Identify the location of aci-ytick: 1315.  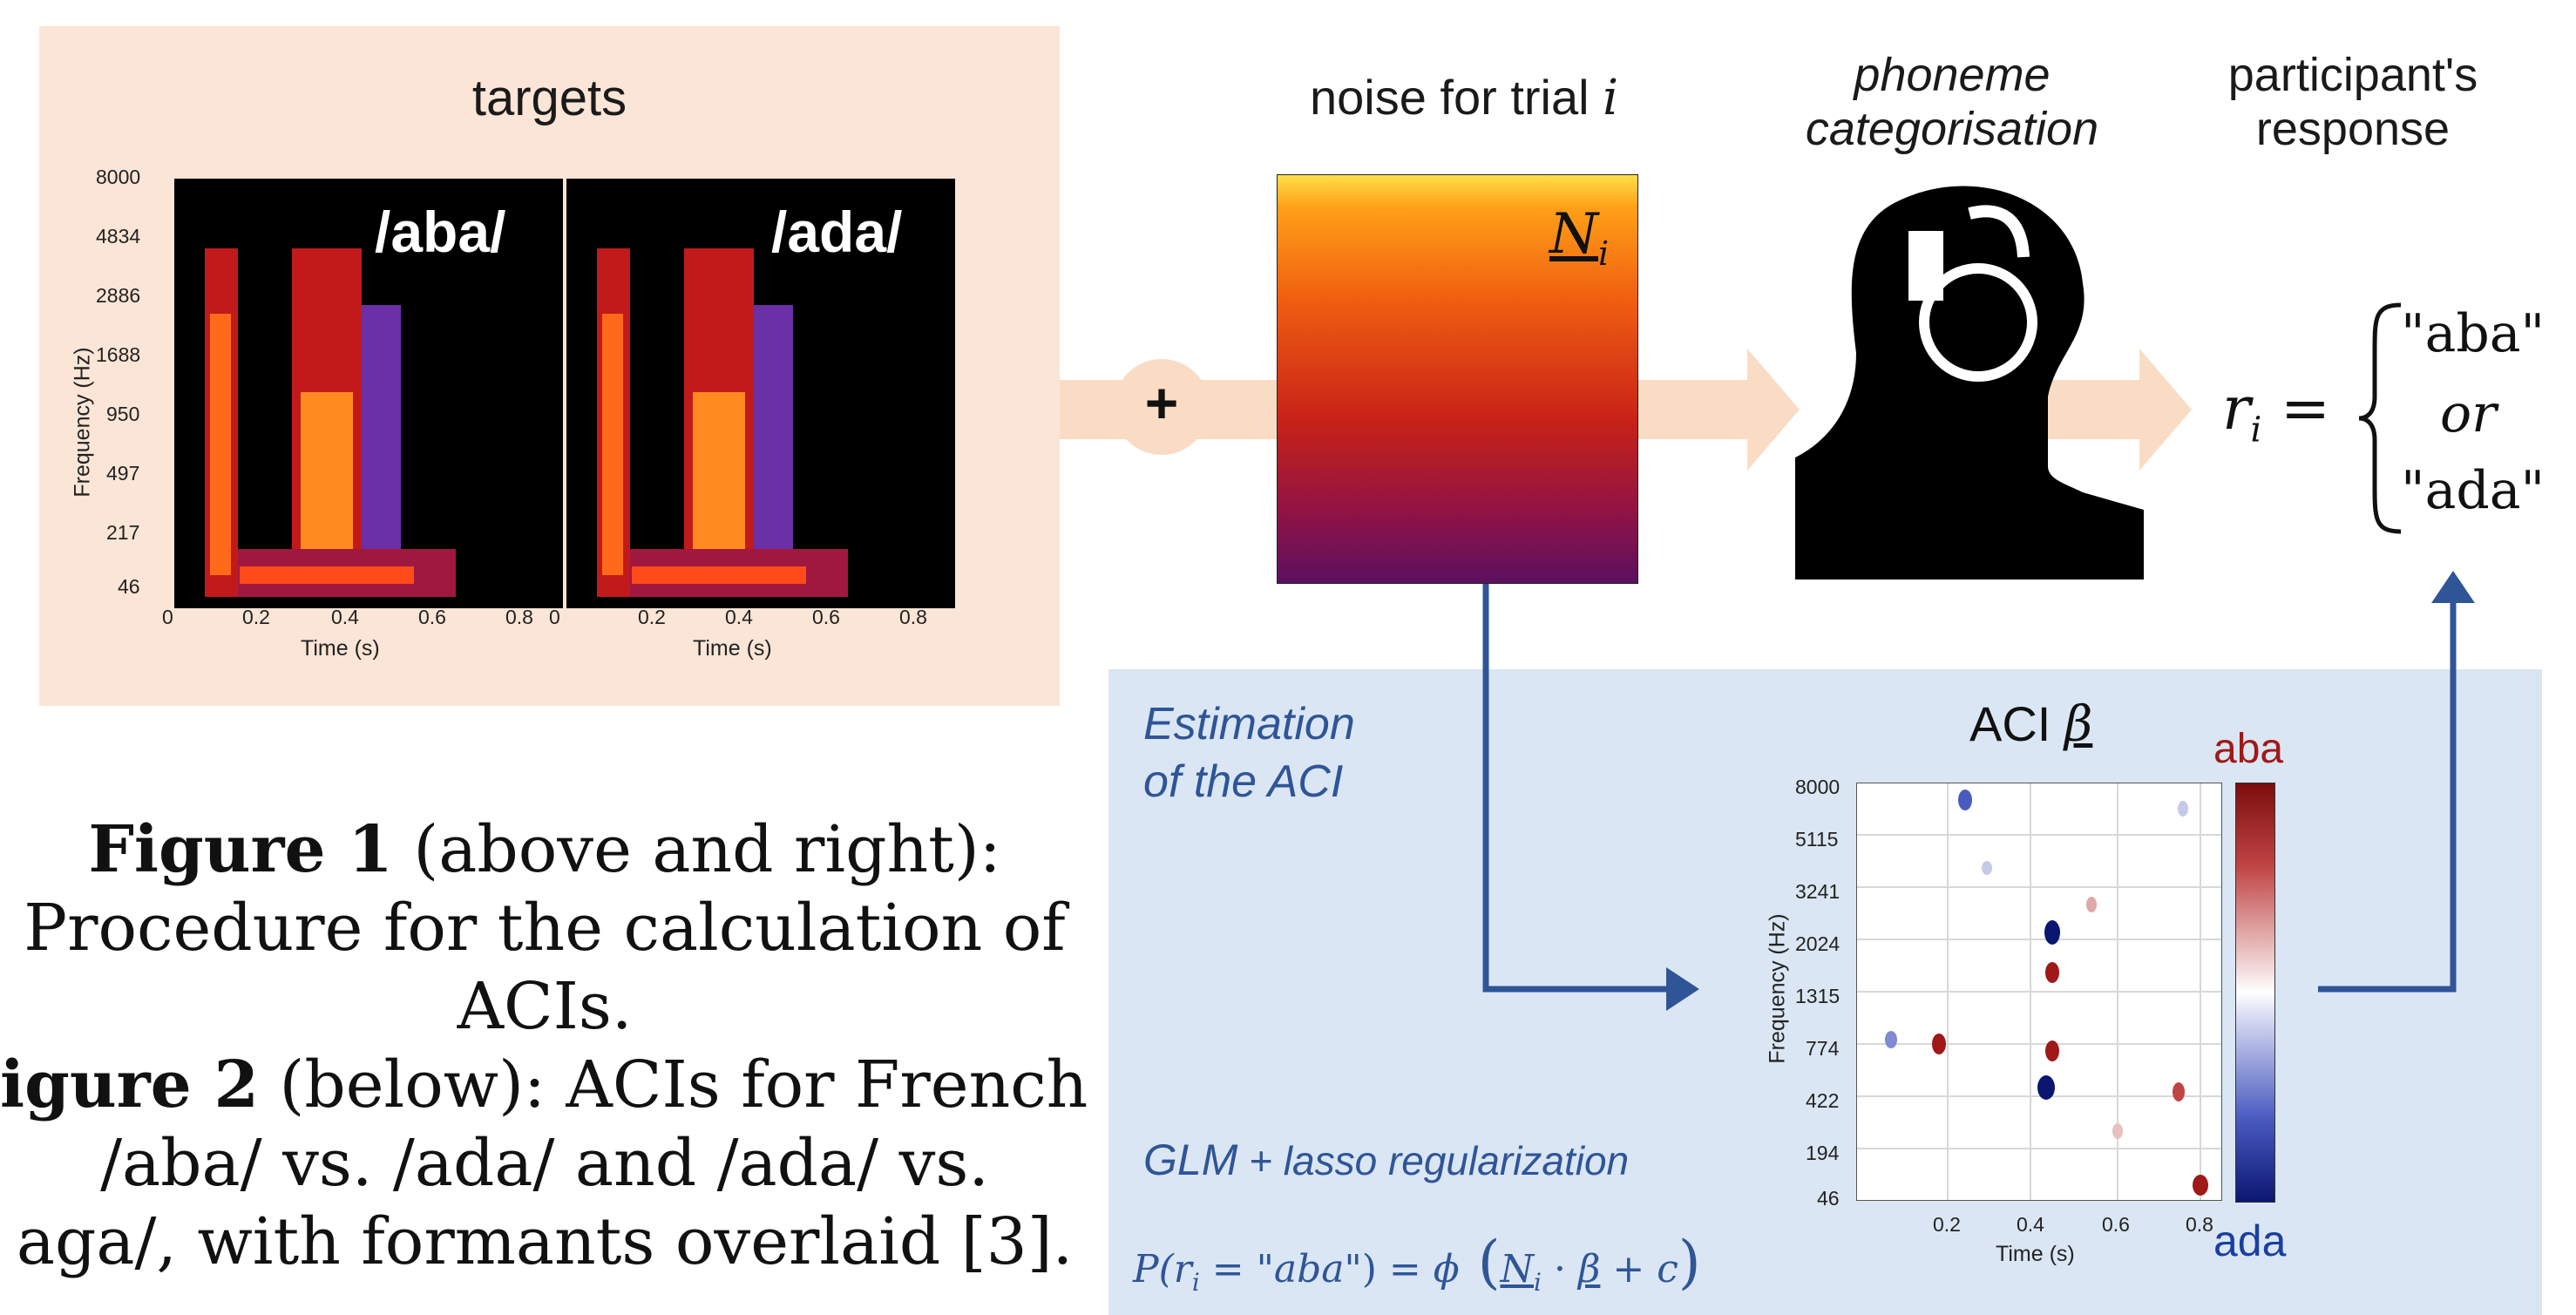
(1817, 996).